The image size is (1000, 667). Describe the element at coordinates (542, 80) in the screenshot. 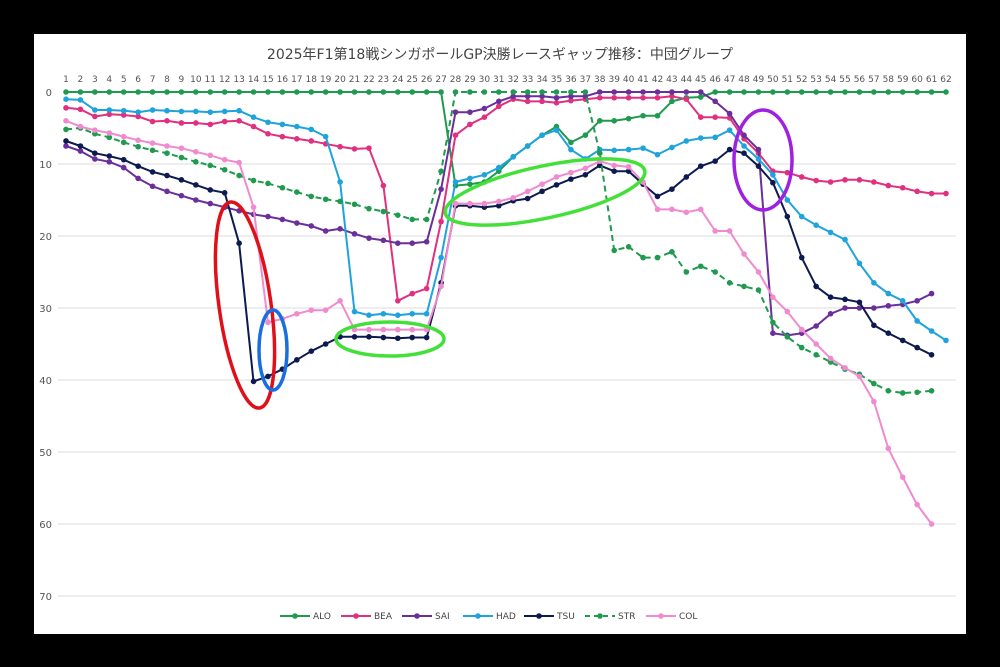

I see `x-tick-label: 34` at that location.